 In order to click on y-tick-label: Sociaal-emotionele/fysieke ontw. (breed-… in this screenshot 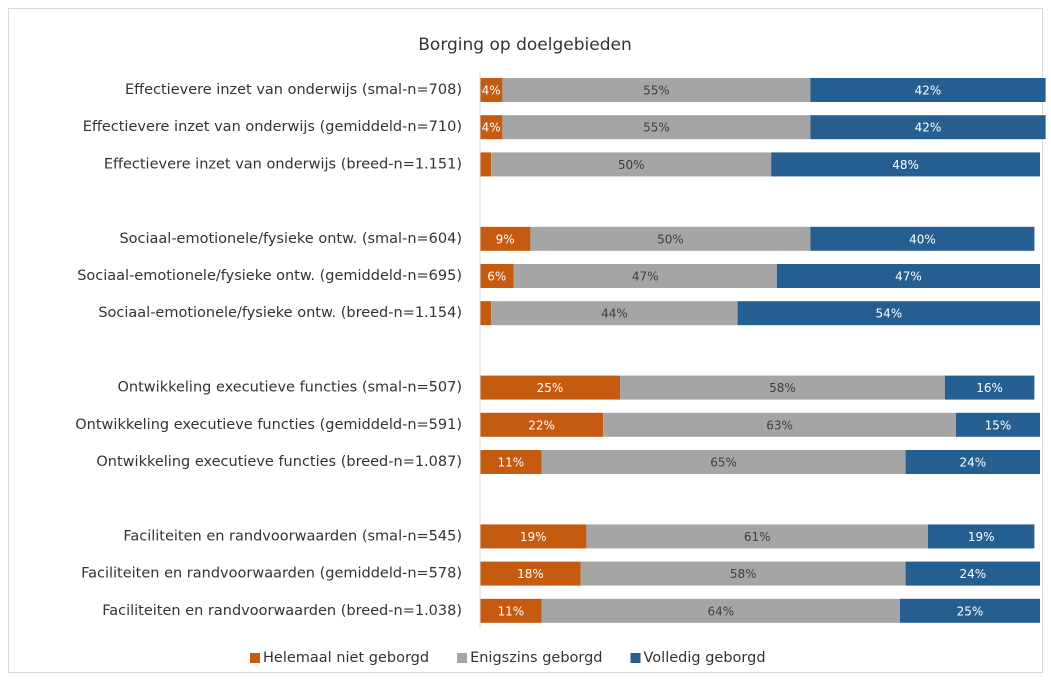, I will do `click(280, 313)`.